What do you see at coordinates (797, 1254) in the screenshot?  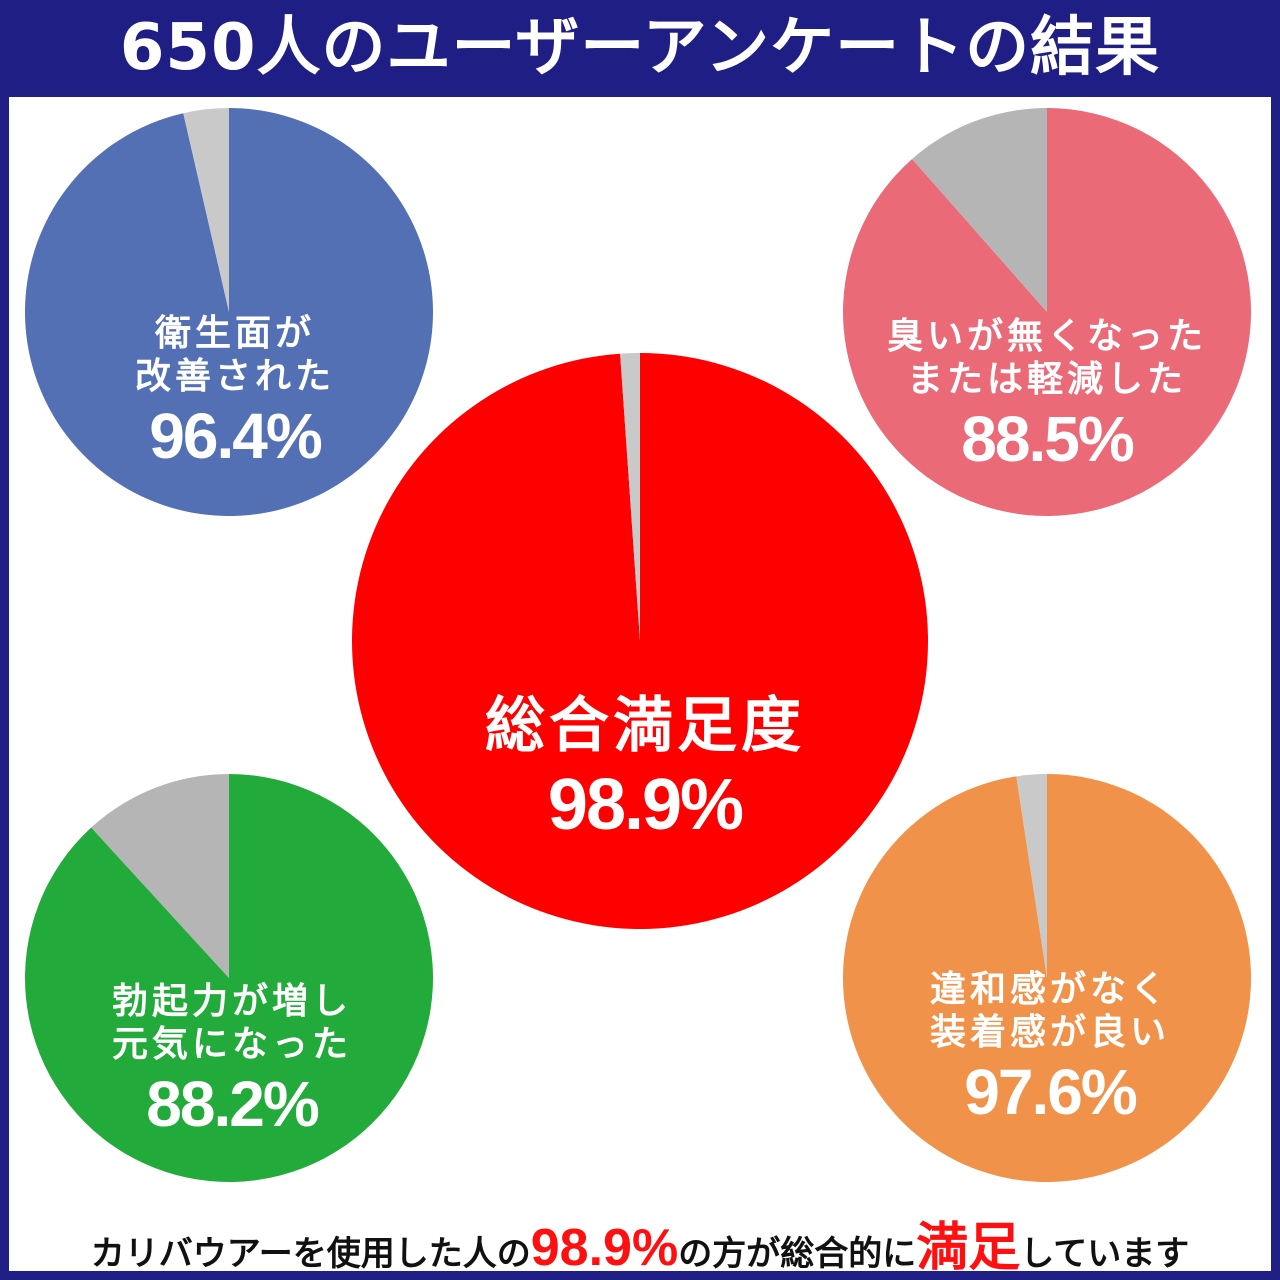 I see `footer-text: の方が総合的に` at bounding box center [797, 1254].